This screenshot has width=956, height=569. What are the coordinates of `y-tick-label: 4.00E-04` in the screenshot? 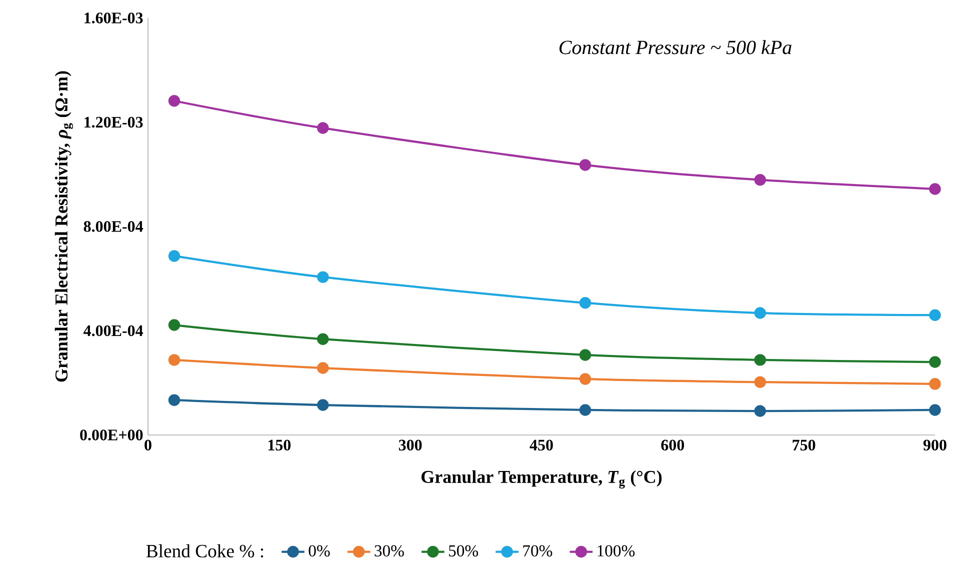 It's located at (113, 330).